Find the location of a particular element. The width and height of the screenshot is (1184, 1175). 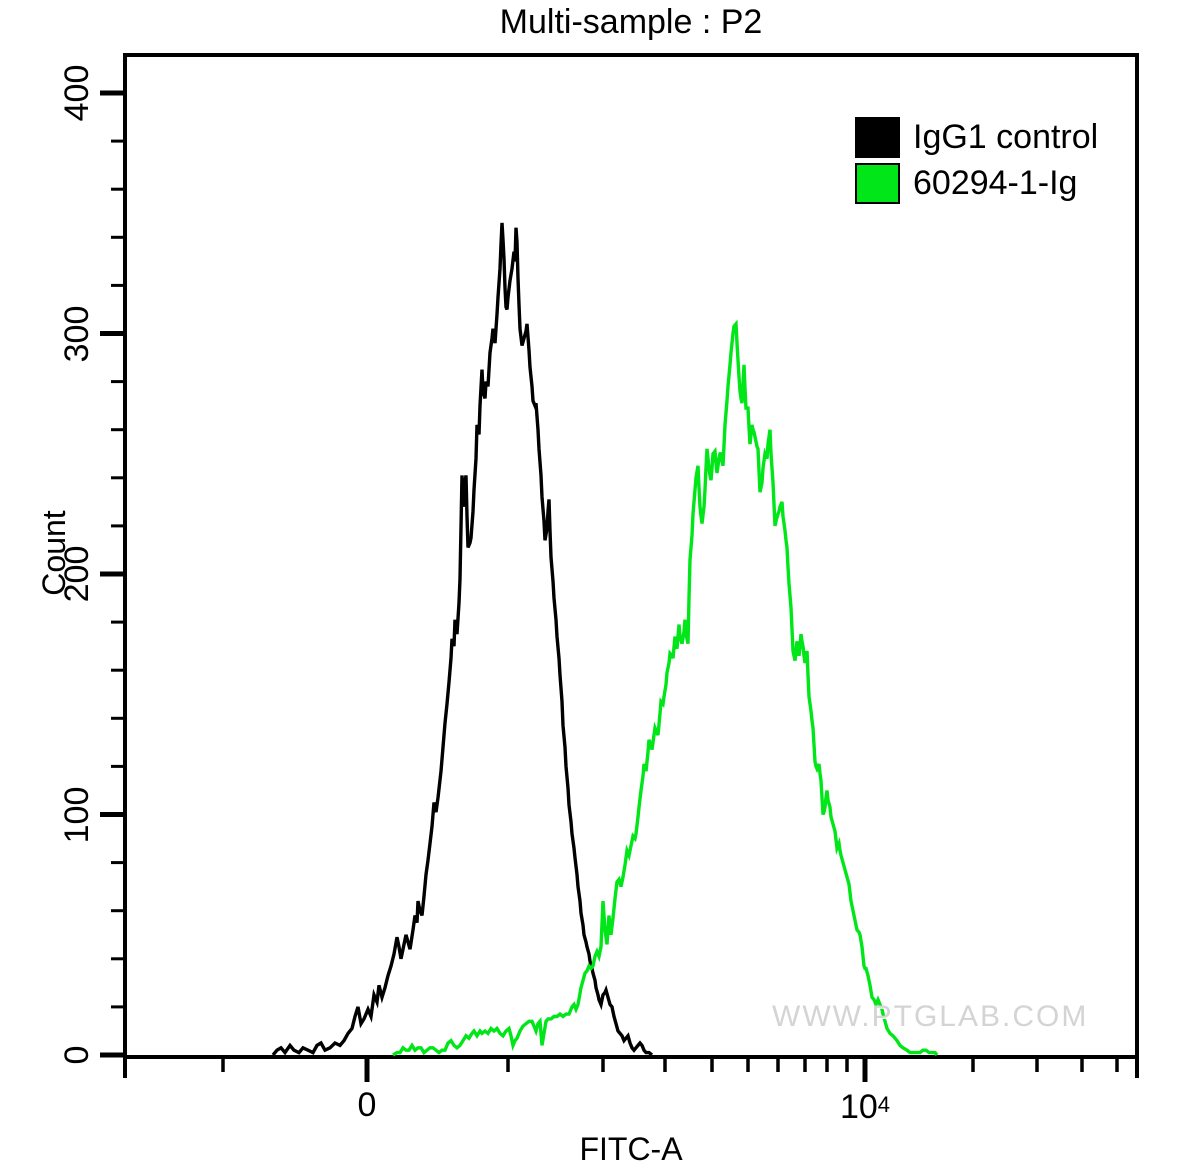

watermark: WWW.PTGLAB.COM is located at coordinates (930, 1016).